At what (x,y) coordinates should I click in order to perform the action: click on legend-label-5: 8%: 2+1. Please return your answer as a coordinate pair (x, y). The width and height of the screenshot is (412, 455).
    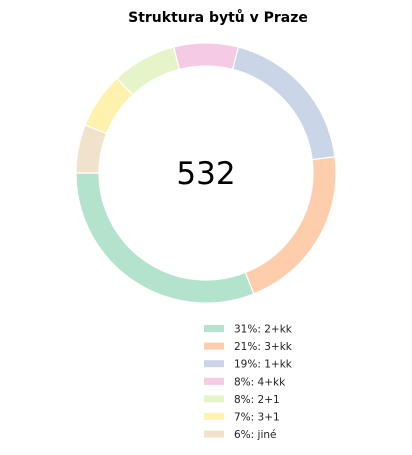
    Looking at the image, I should click on (257, 400).